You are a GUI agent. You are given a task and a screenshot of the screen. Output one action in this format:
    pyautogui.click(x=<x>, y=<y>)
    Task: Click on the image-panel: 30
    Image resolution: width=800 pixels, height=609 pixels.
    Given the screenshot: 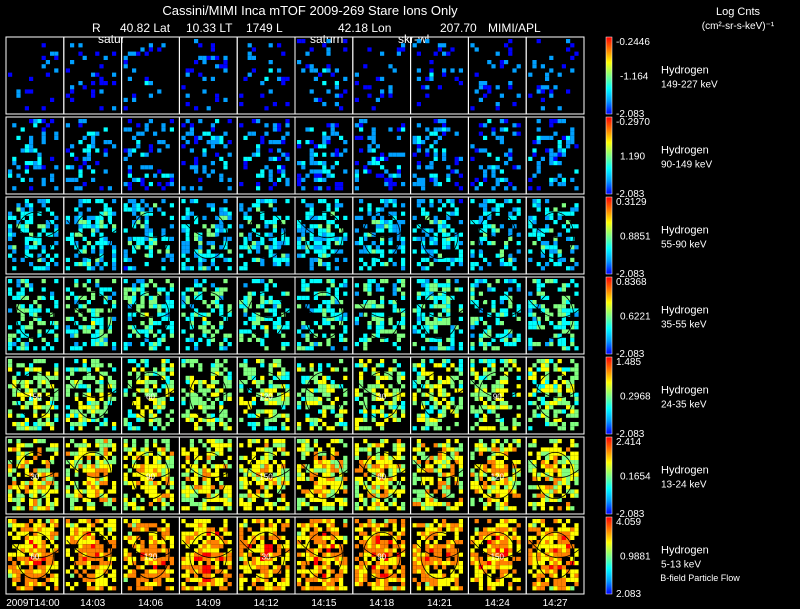 What is the action you would take?
    pyautogui.click(x=382, y=395)
    